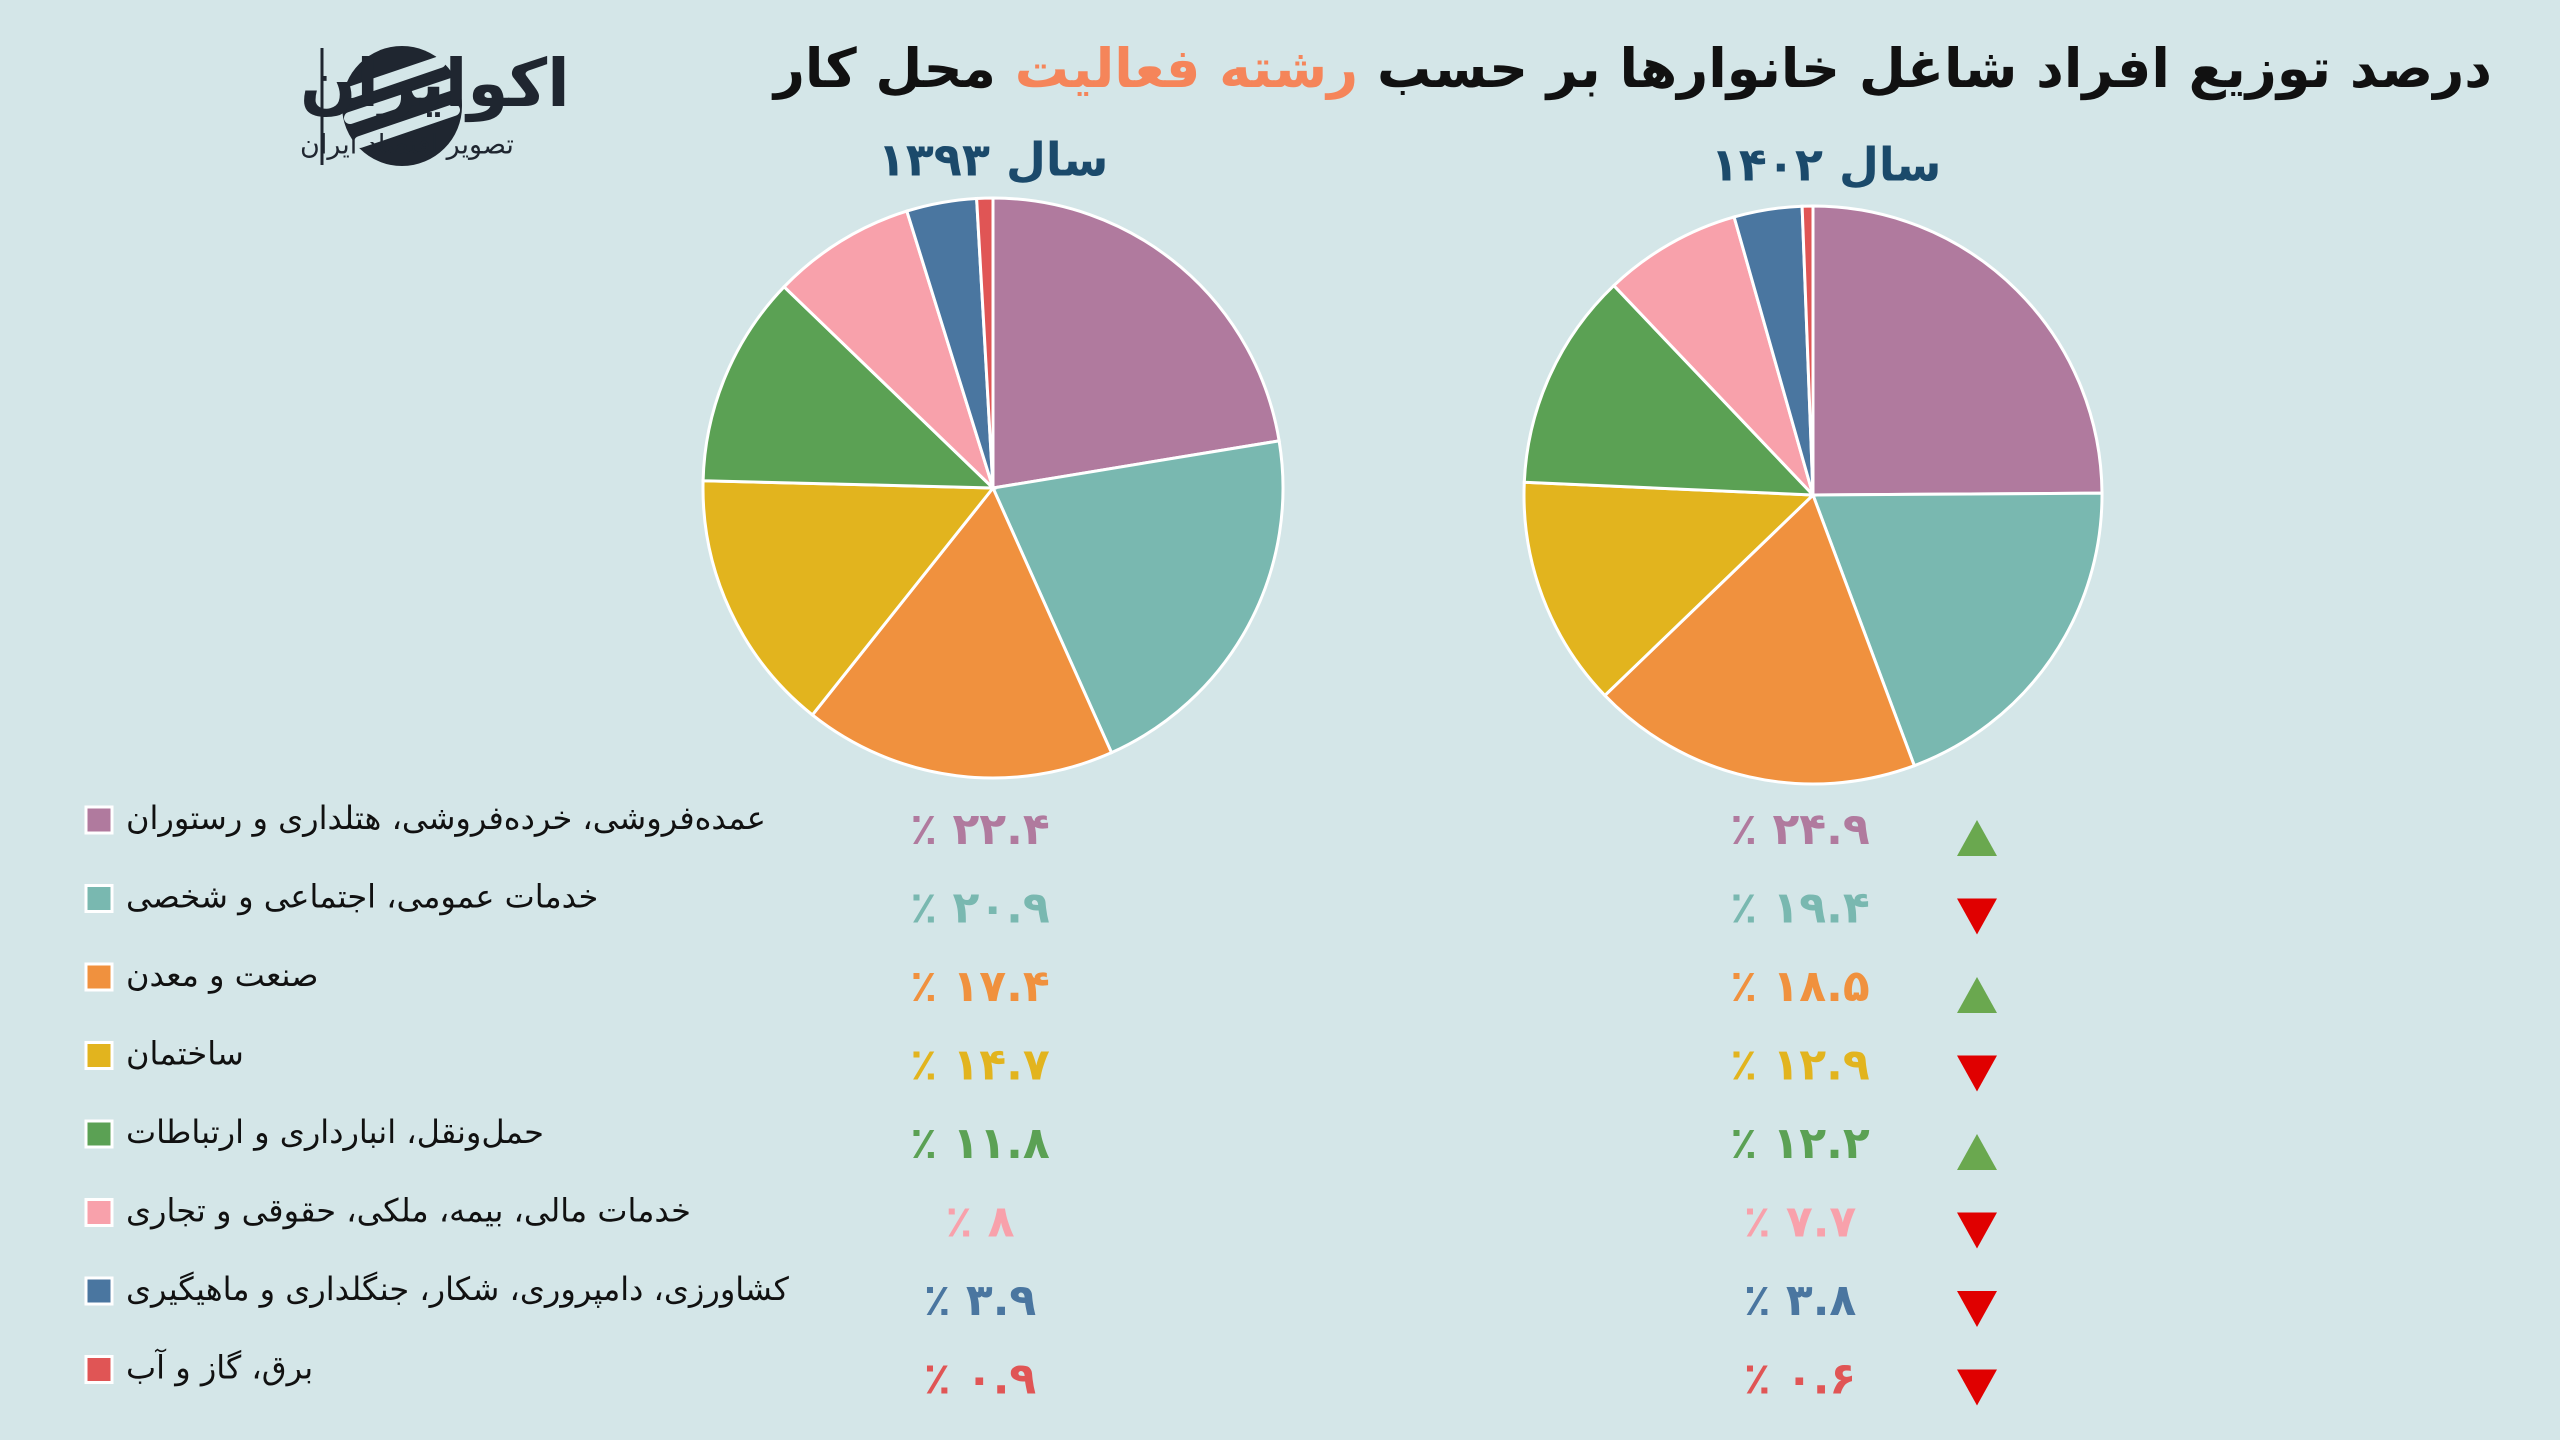 The image size is (2560, 1440). Describe the element at coordinates (1826, 165) in the screenshot. I see `series-title: سال ۱۴۰۲` at that location.